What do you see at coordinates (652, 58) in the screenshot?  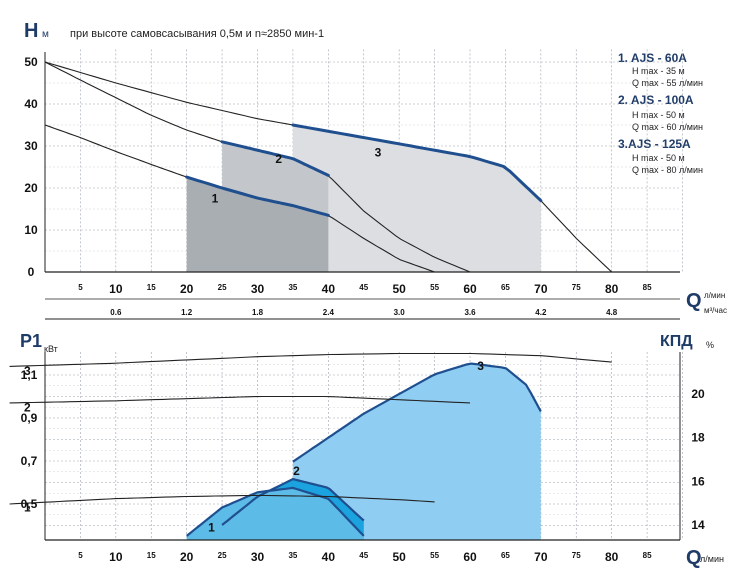 I see `legend-title-1: 1. AJS - 60A` at bounding box center [652, 58].